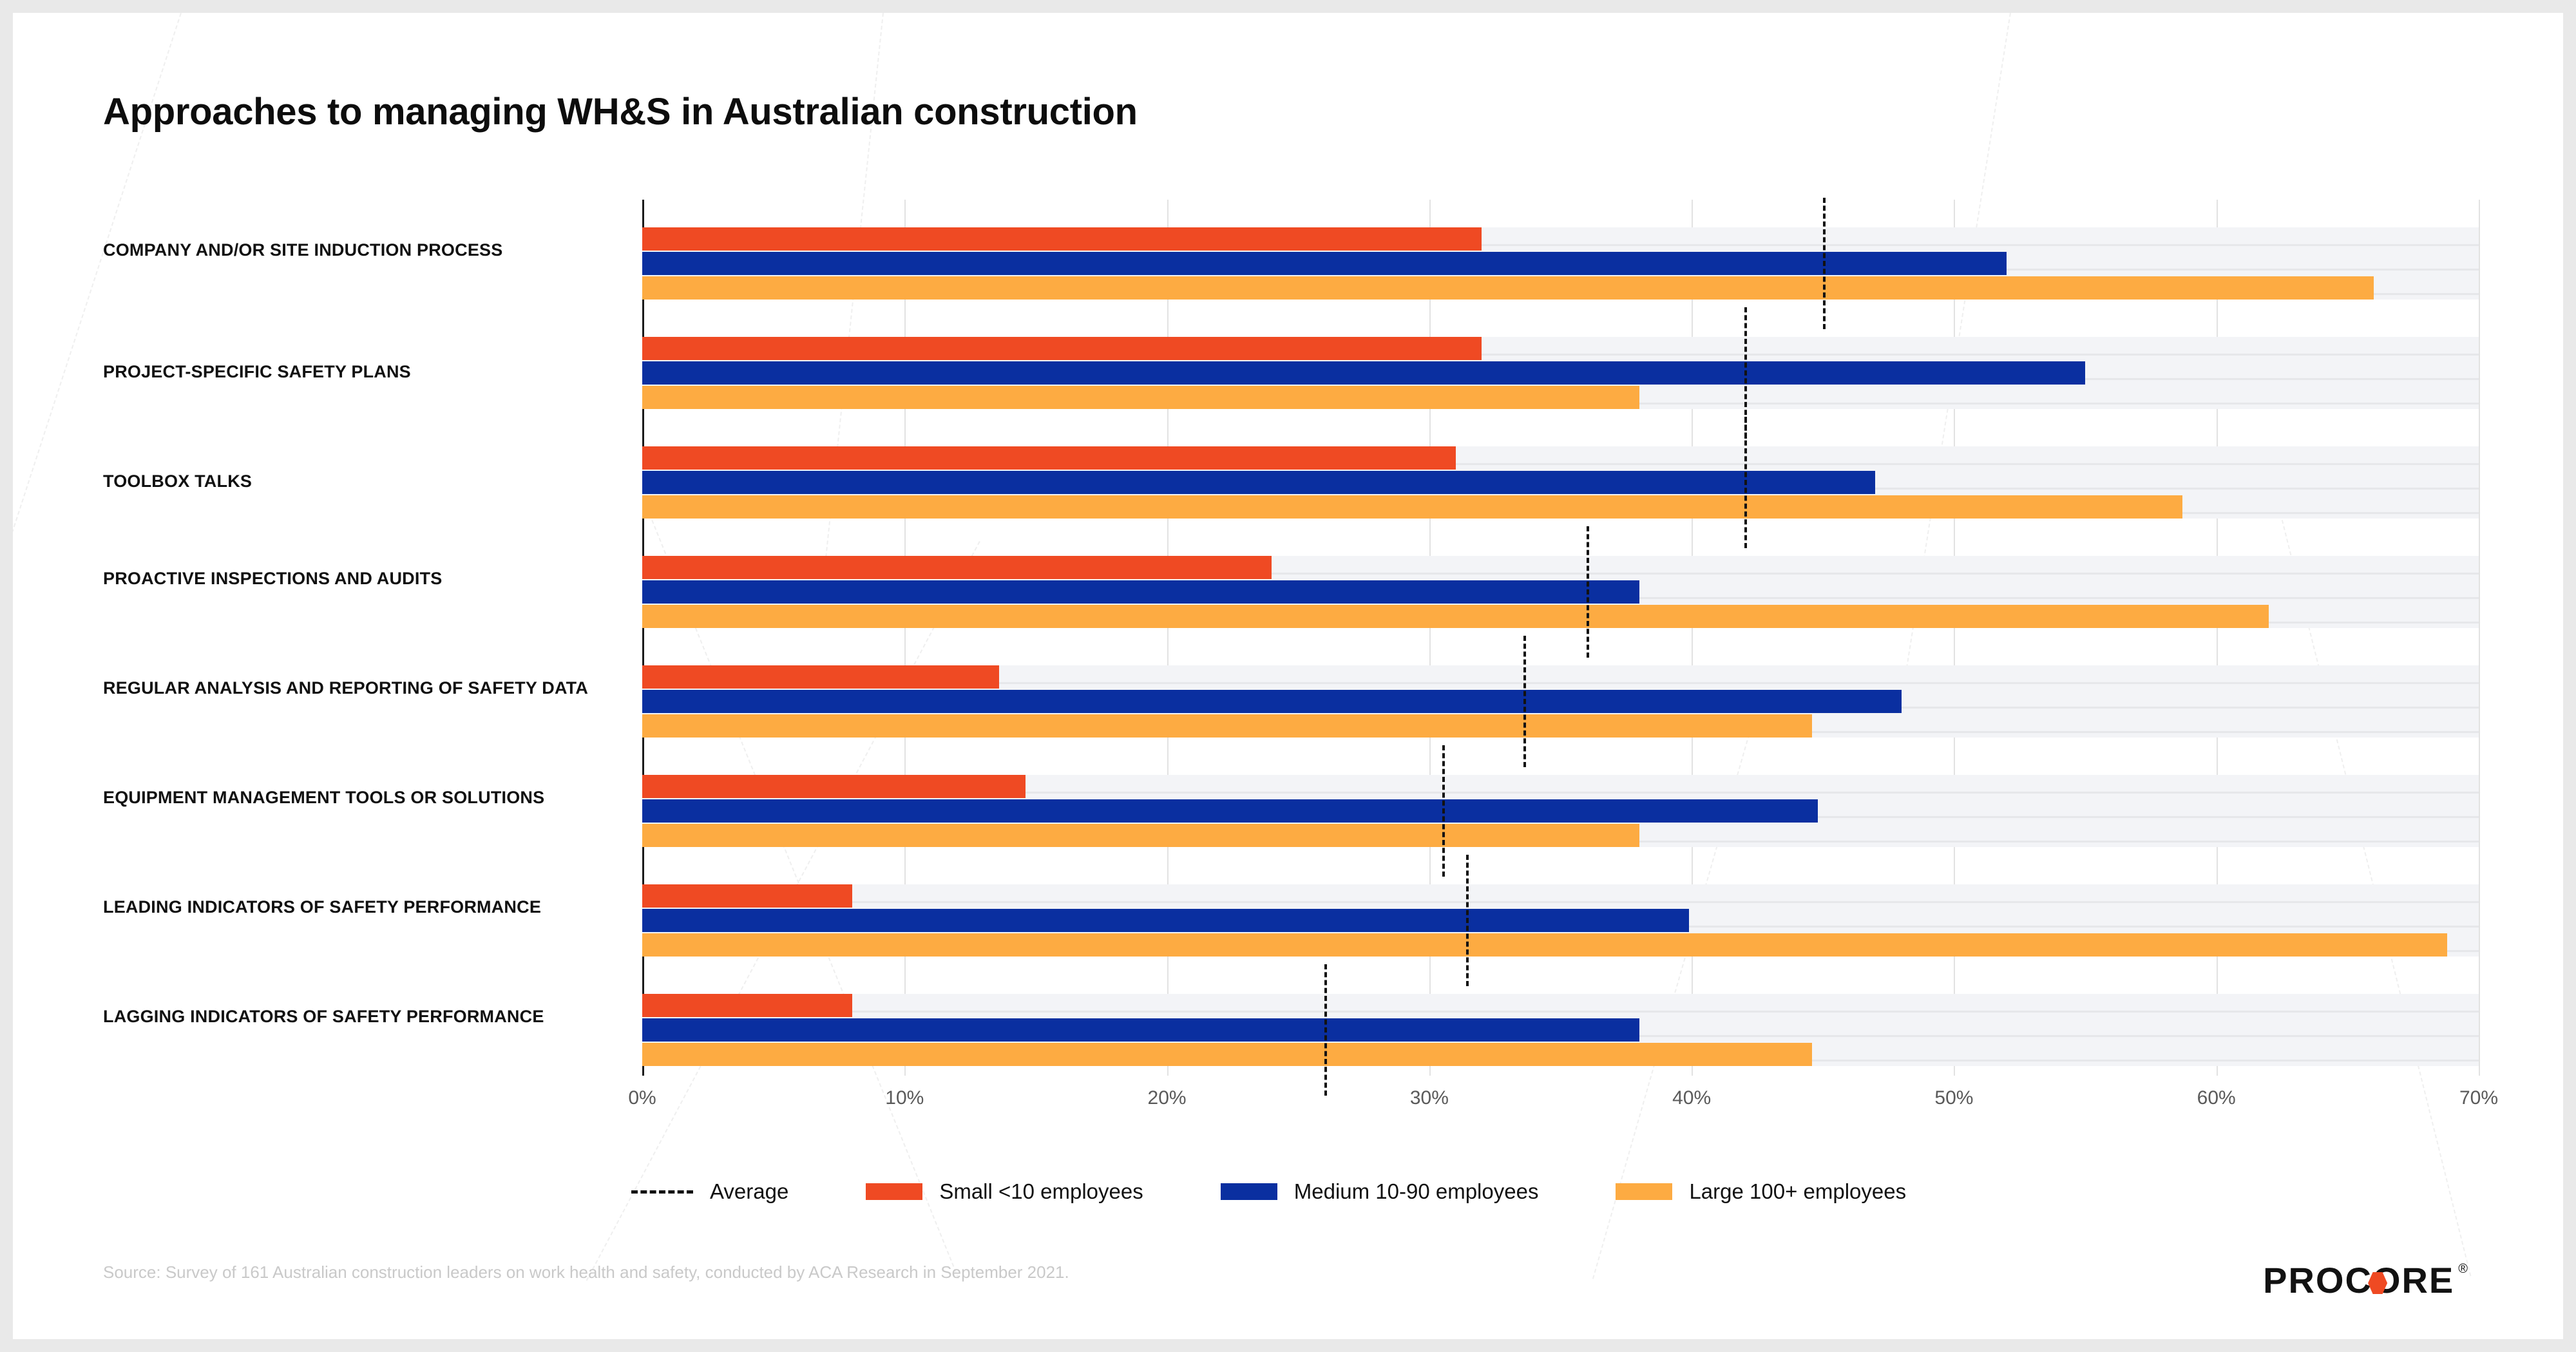 The width and height of the screenshot is (2576, 1352). I want to click on legend-item: Small <10 employees, so click(1004, 1191).